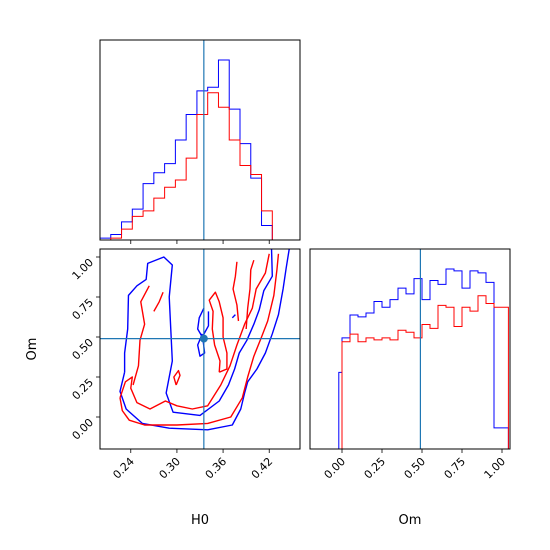 The height and width of the screenshot is (550, 550). I want to click on om-axis-label-left: Om, so click(32, 349).